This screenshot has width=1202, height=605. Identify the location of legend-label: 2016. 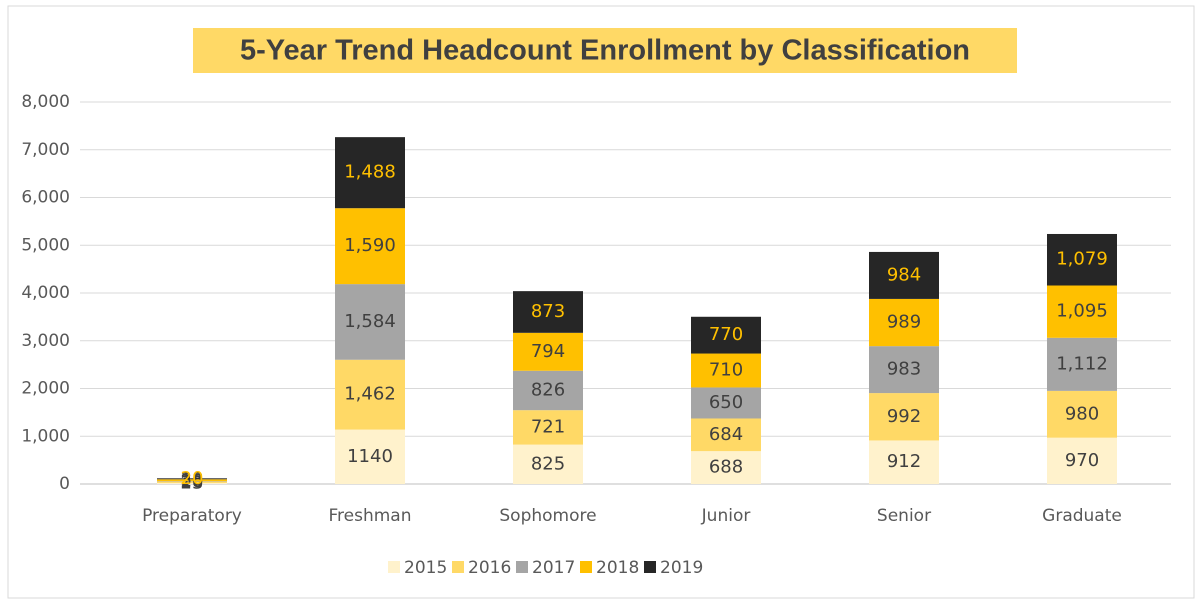
(489, 568).